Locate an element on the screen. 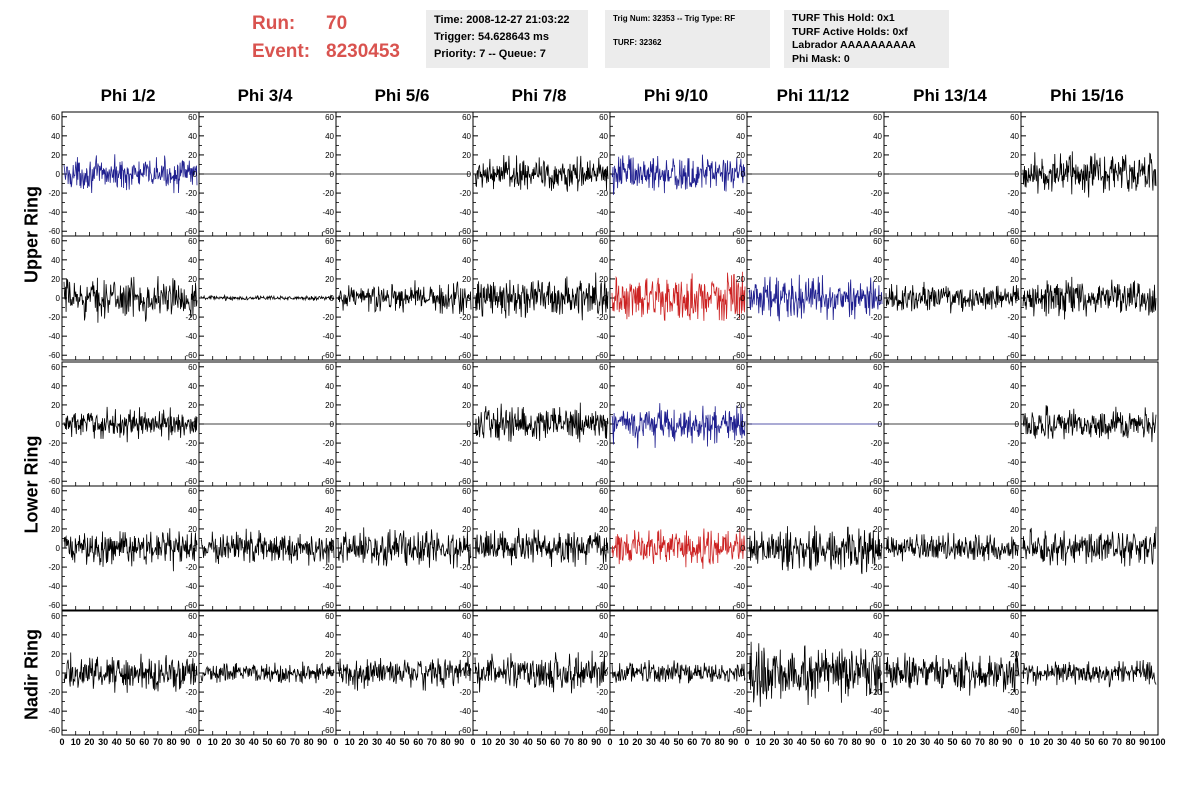 The height and width of the screenshot is (795, 1196). labrador-line: Labrador AAAAAAAAAA is located at coordinates (854, 45).